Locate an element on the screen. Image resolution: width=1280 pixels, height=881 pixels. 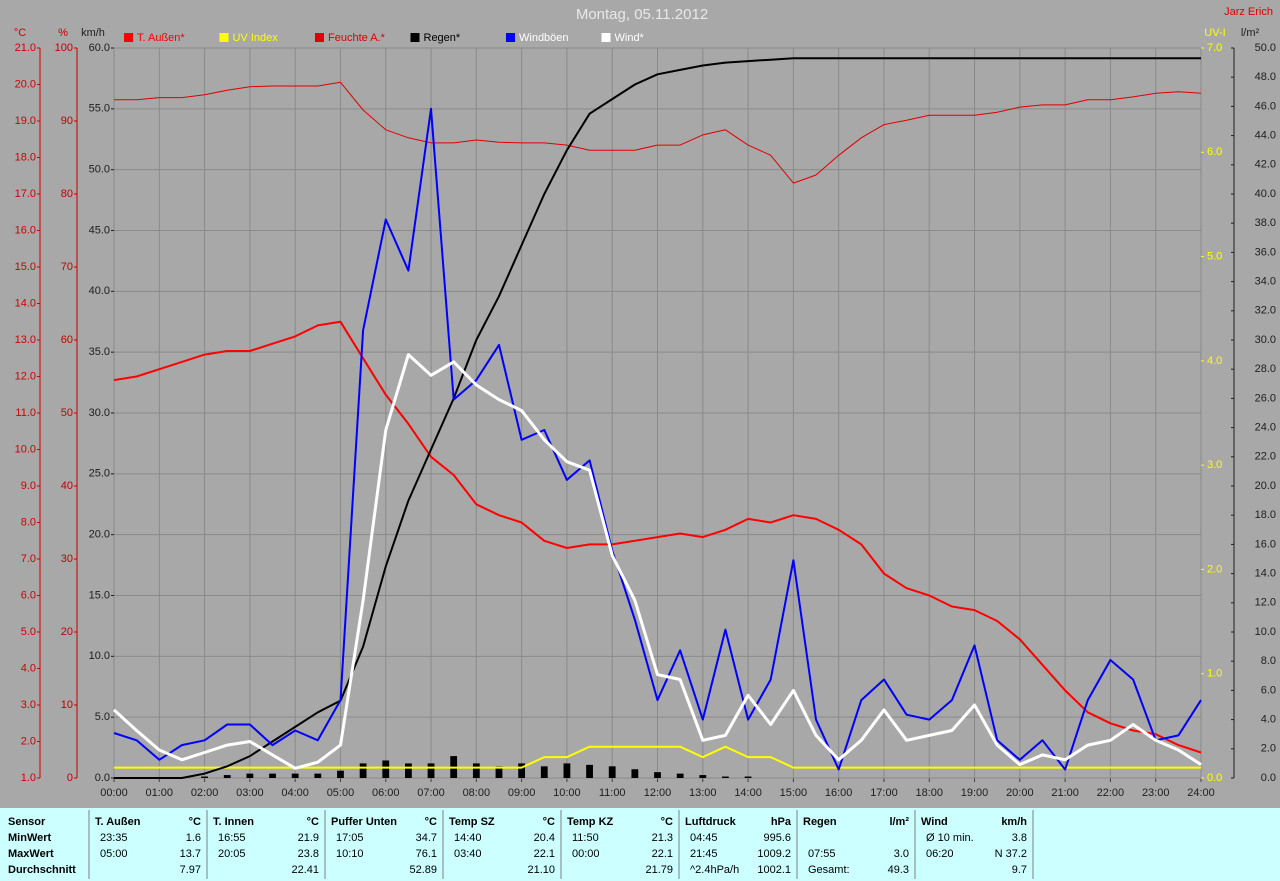
x-tick-label: 06:00 is located at coordinates (386, 793).